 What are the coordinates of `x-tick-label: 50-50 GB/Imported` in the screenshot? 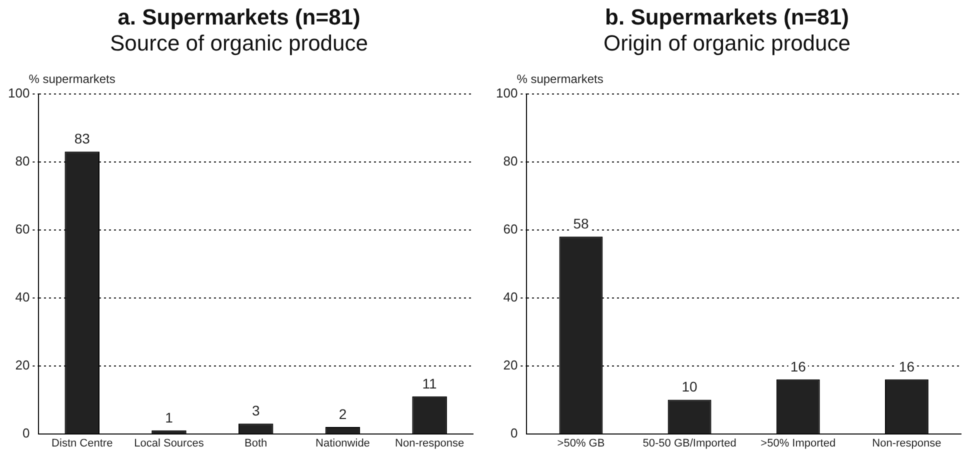 It's located at (689, 443).